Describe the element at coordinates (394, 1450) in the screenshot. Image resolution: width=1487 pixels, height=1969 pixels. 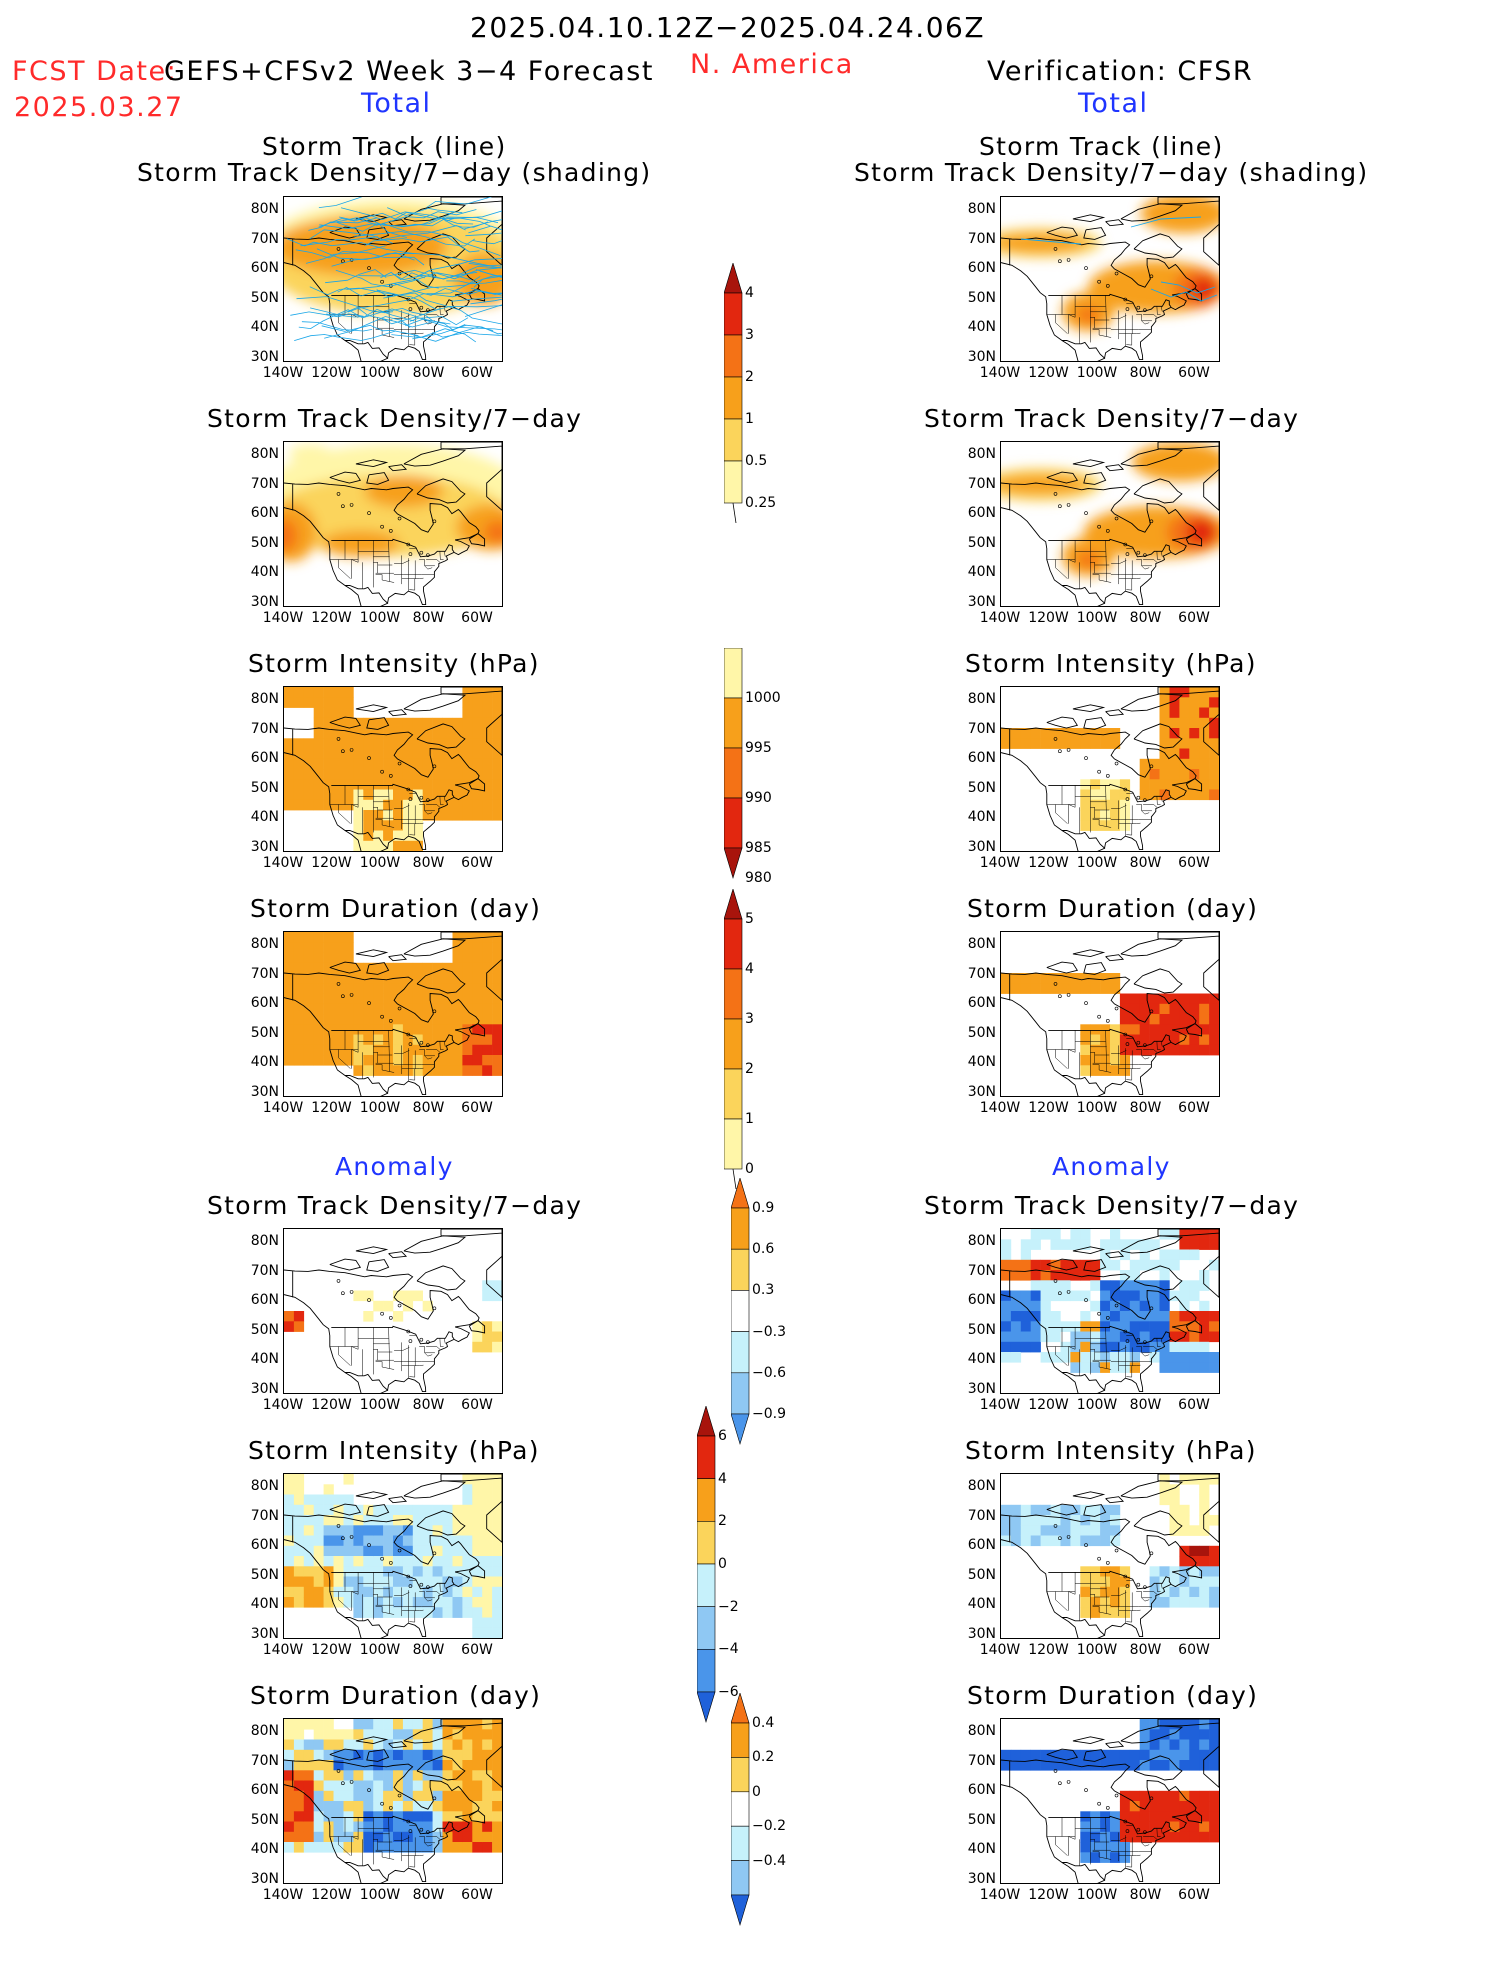
I see `title-intensity-anom-left: Storm Intensity (hPa)` at that location.